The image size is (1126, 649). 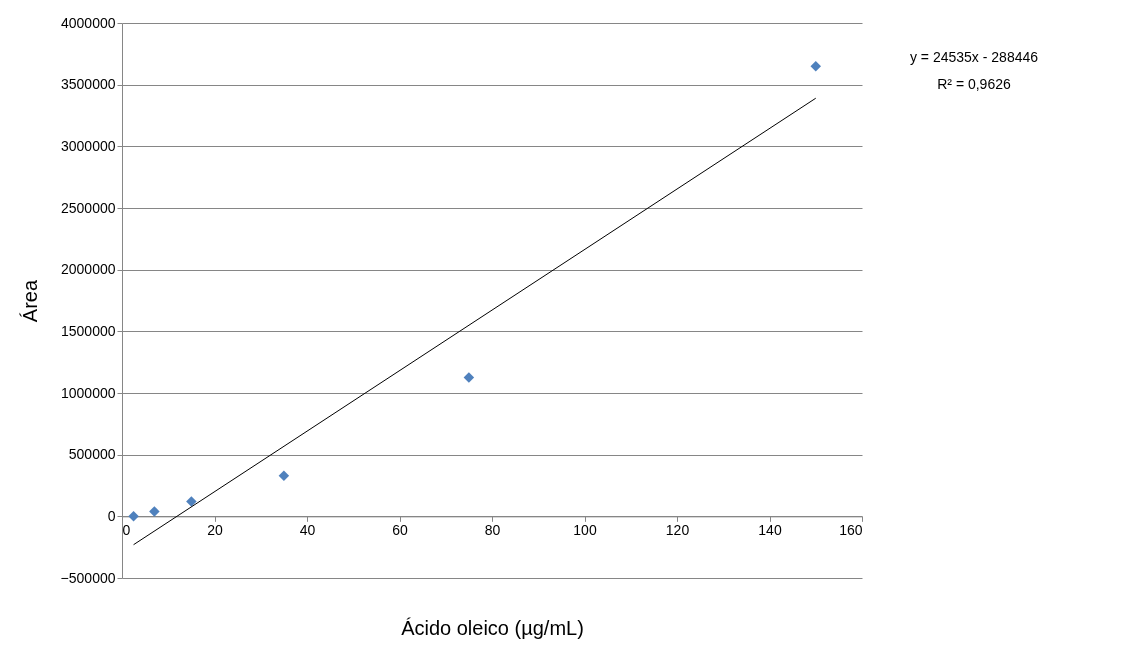 I want to click on y-tick-label: −500000, so click(x=88, y=577).